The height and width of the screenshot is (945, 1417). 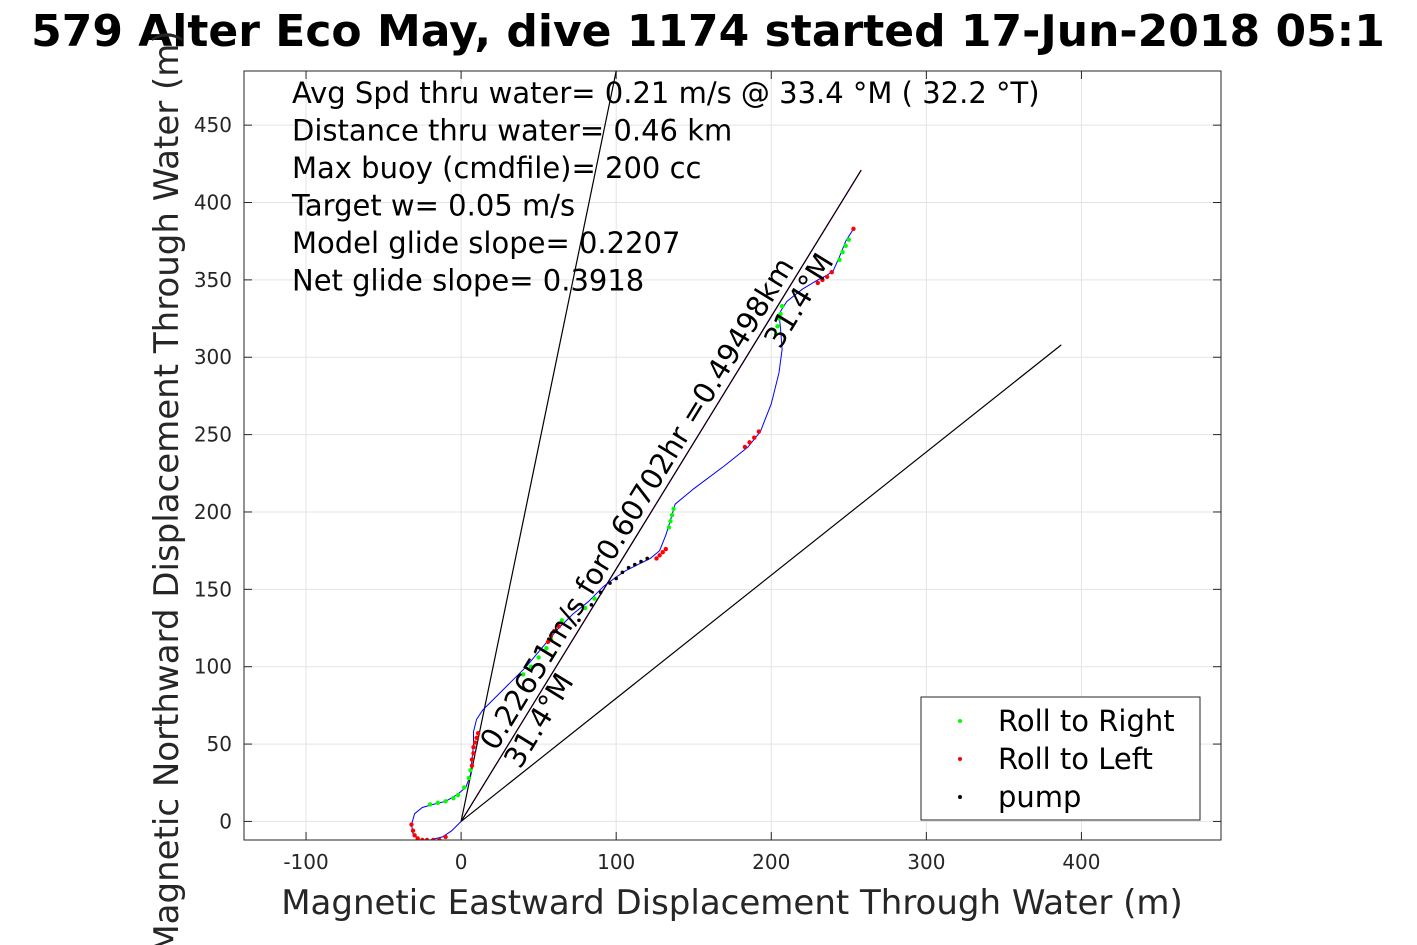 What do you see at coordinates (213, 125) in the screenshot?
I see `y-tick-label: 450` at bounding box center [213, 125].